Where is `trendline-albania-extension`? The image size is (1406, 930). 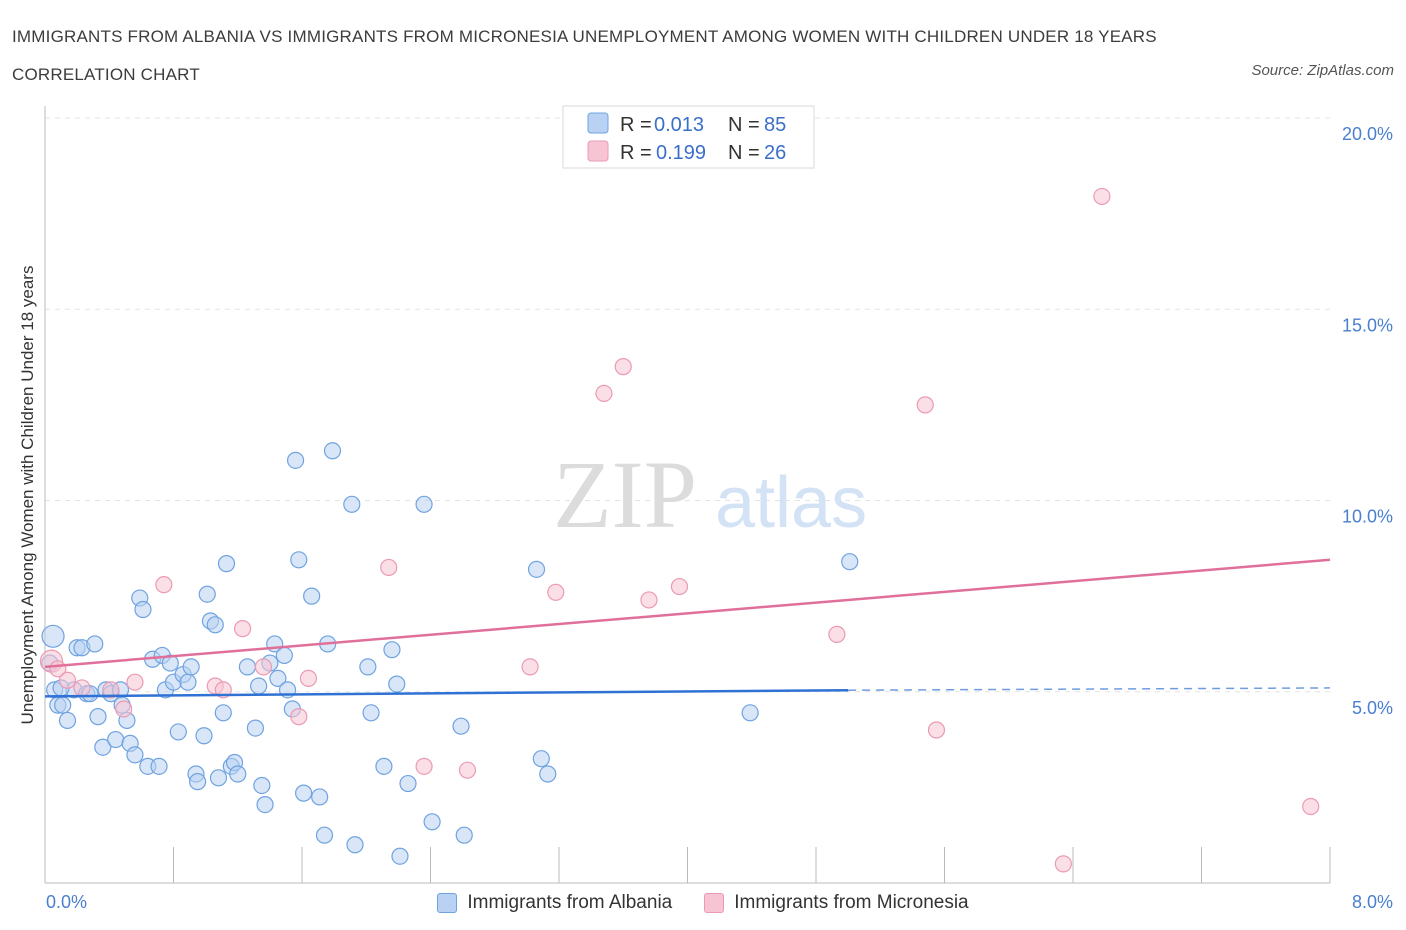
trendline-albania-extension is located at coordinates (1089, 689).